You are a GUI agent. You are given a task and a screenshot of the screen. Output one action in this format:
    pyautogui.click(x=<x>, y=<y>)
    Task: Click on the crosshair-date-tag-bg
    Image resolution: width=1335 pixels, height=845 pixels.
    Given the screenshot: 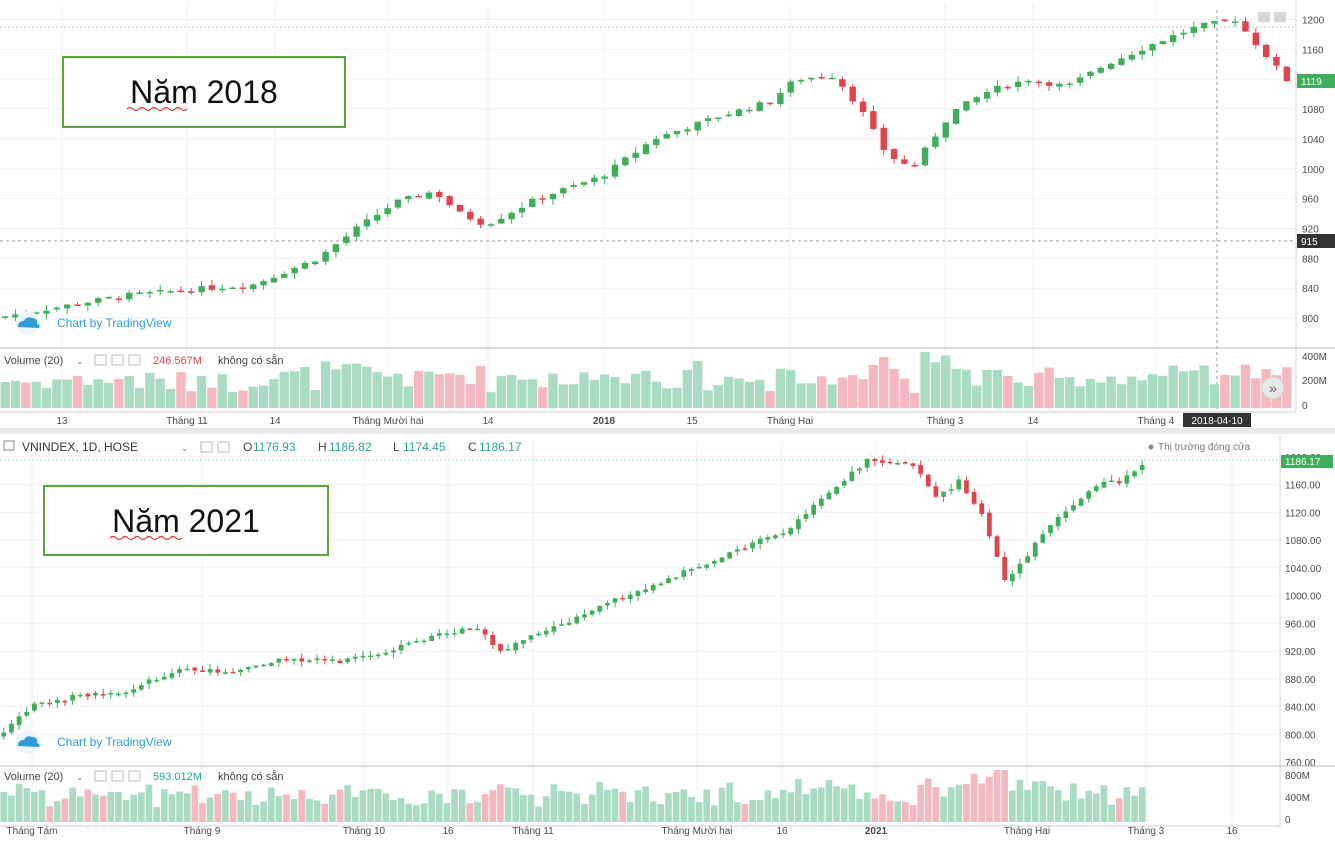 What is the action you would take?
    pyautogui.click(x=1217, y=420)
    